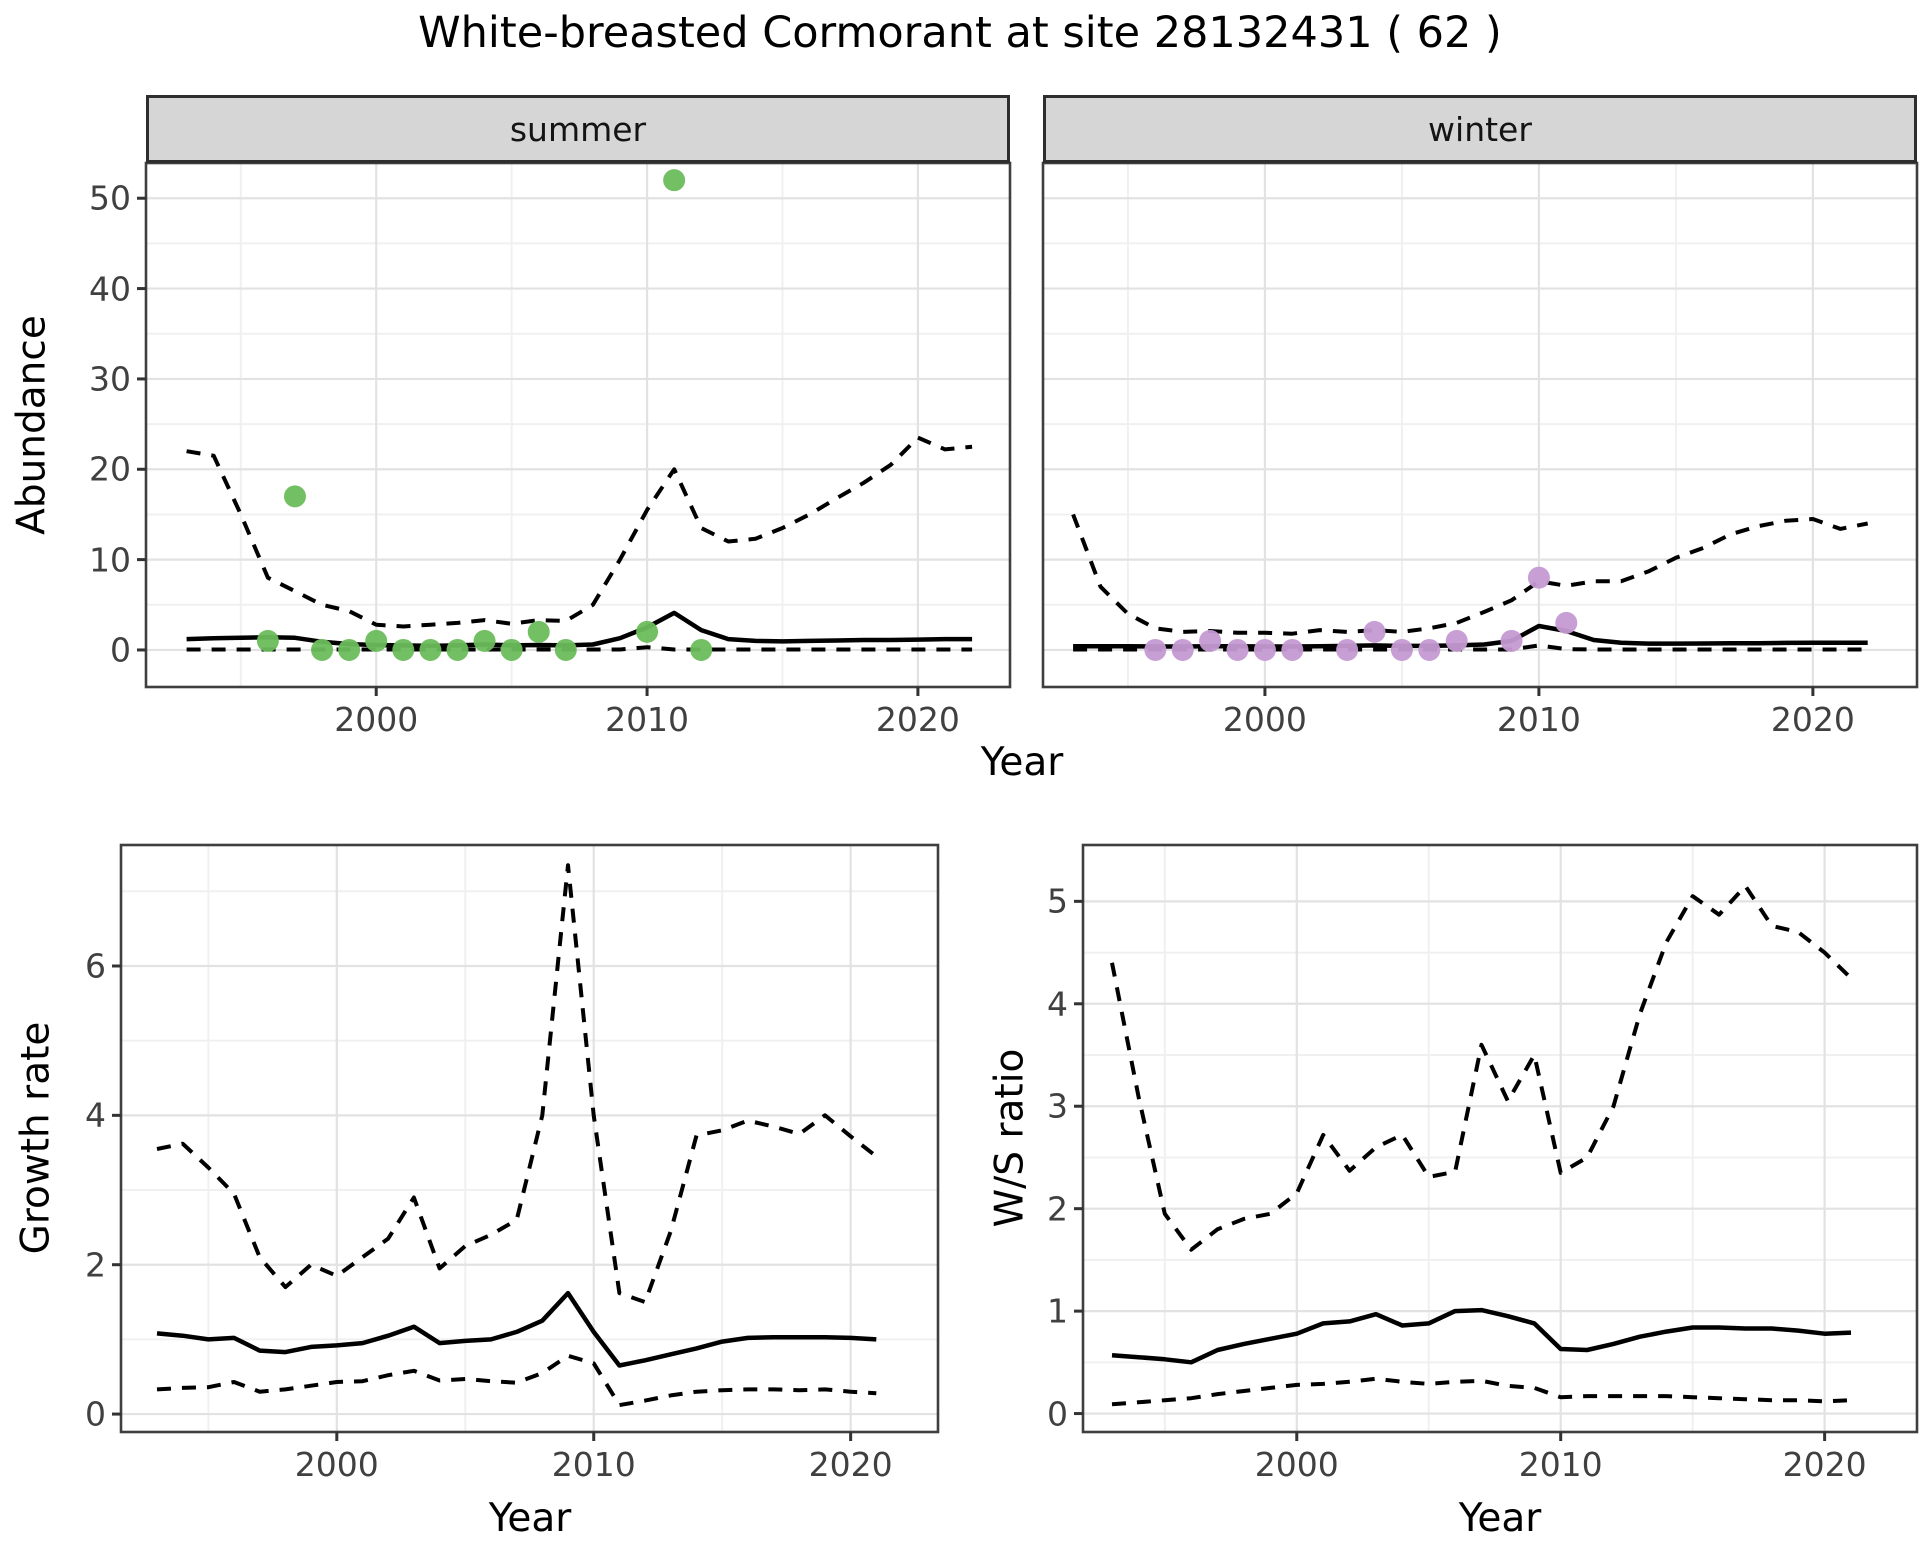  Describe the element at coordinates (1022, 762) in the screenshot. I see `x-axis-title-top: Year` at that location.